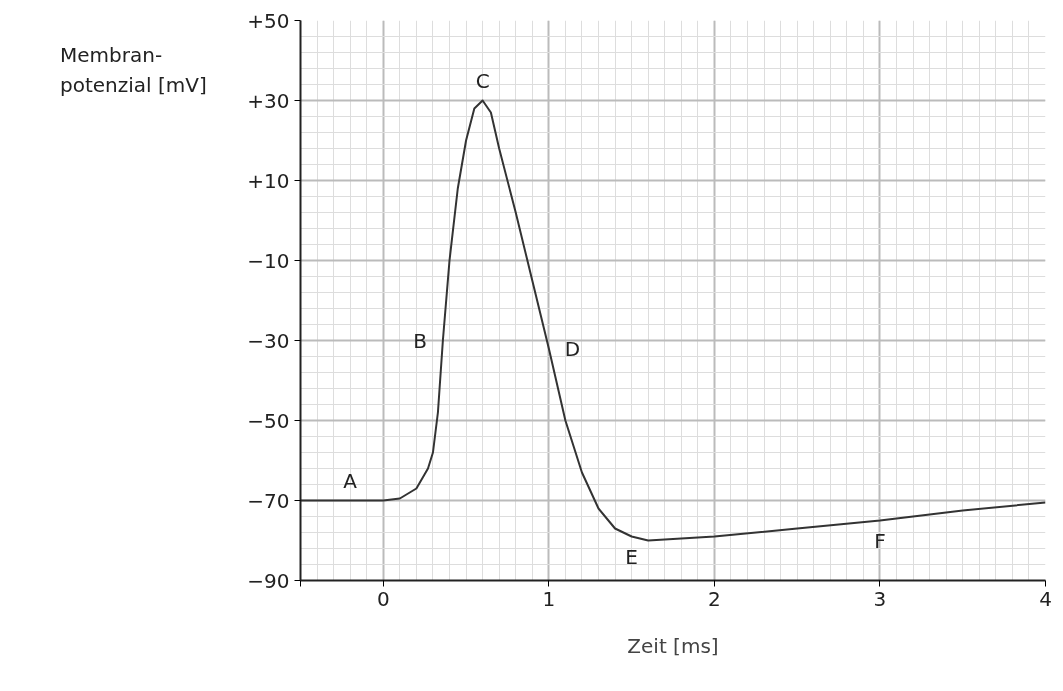 The width and height of the screenshot is (1063, 691). I want to click on y-tick-label: +10, so click(268, 180).